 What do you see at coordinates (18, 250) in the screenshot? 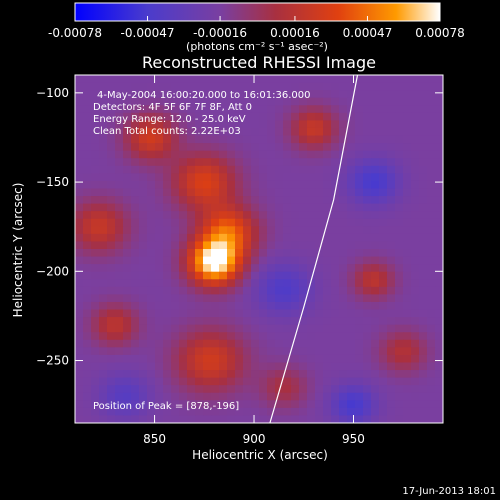
I see `y-axis-label: Heliocentric Y (arcsec)` at bounding box center [18, 250].